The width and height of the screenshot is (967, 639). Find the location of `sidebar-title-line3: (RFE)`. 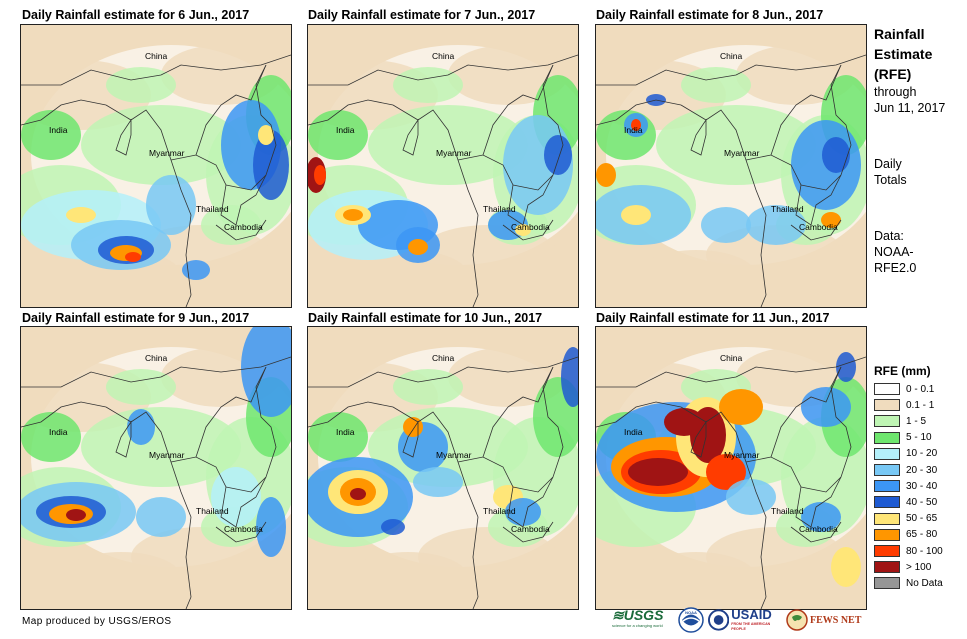

sidebar-title-line3: (RFE) is located at coordinates (893, 74).